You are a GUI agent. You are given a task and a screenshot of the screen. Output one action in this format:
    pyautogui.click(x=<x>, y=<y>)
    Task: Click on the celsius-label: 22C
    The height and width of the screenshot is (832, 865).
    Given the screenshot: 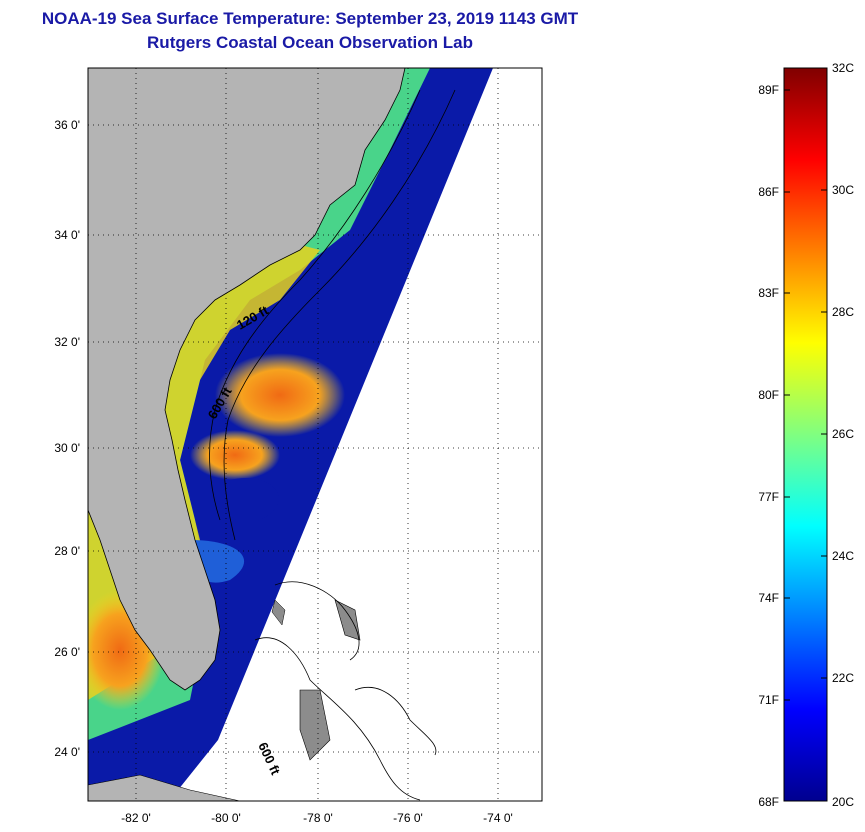 What is the action you would take?
    pyautogui.click(x=843, y=678)
    